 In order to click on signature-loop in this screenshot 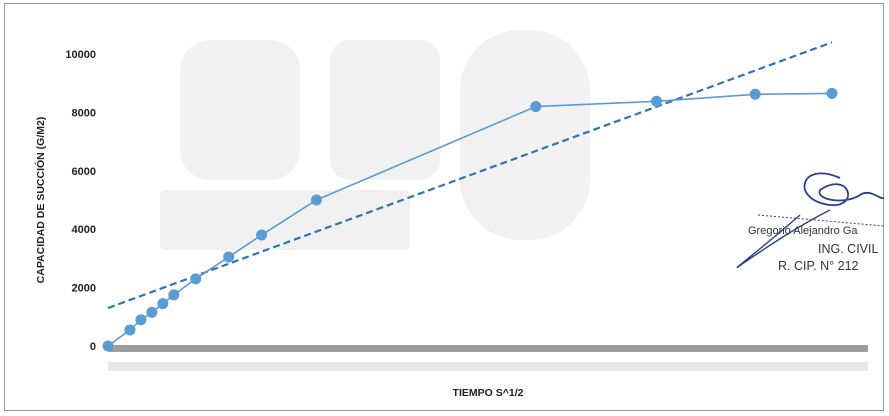, I will do `click(783, 238)`.